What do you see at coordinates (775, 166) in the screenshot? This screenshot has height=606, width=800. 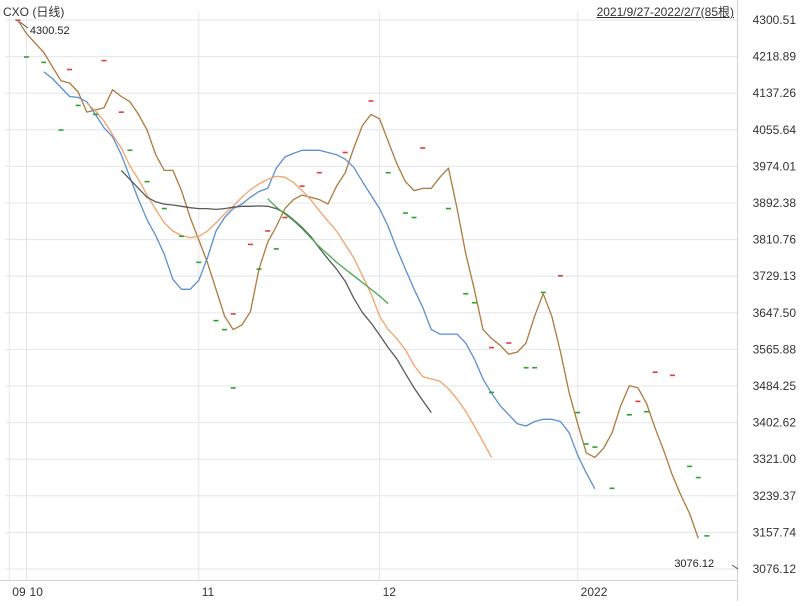 I see `y-tick-label: 3974.01` at bounding box center [775, 166].